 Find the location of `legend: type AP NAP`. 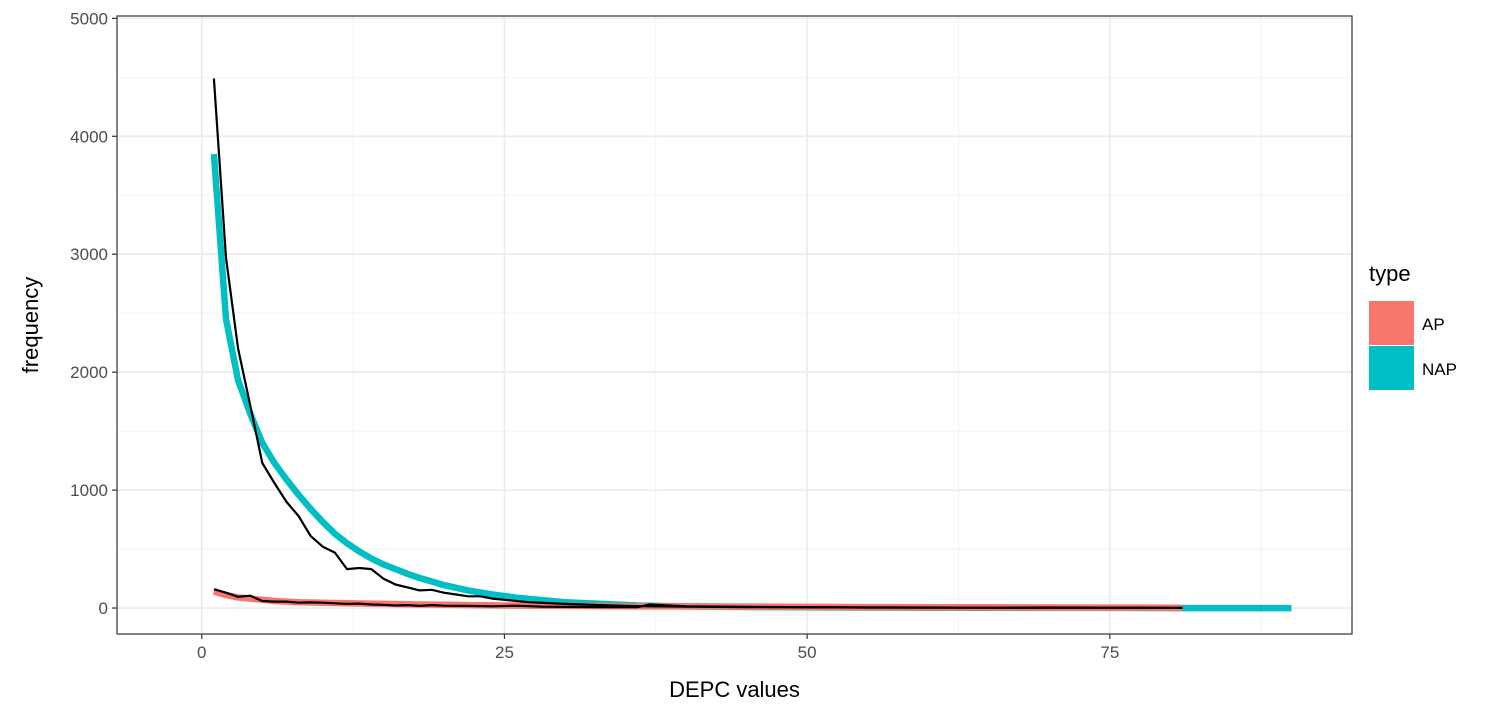

legend: type AP NAP is located at coordinates (1413, 325).